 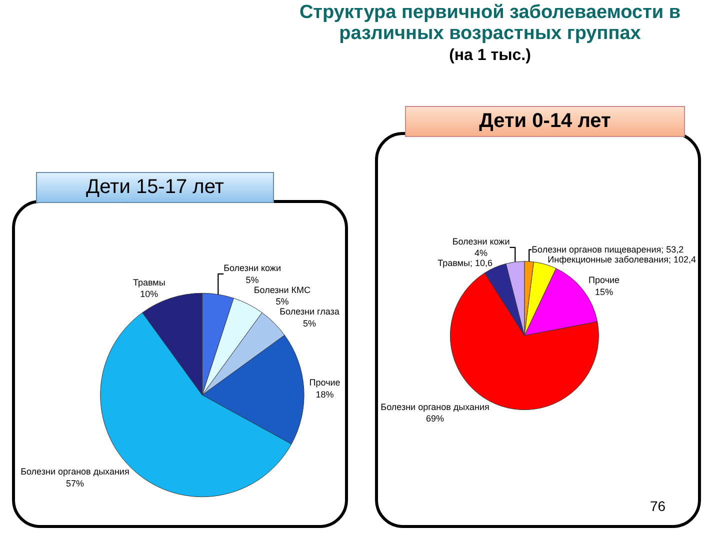 I want to click on chart-title: Дети 15-17 лет, so click(x=155, y=187).